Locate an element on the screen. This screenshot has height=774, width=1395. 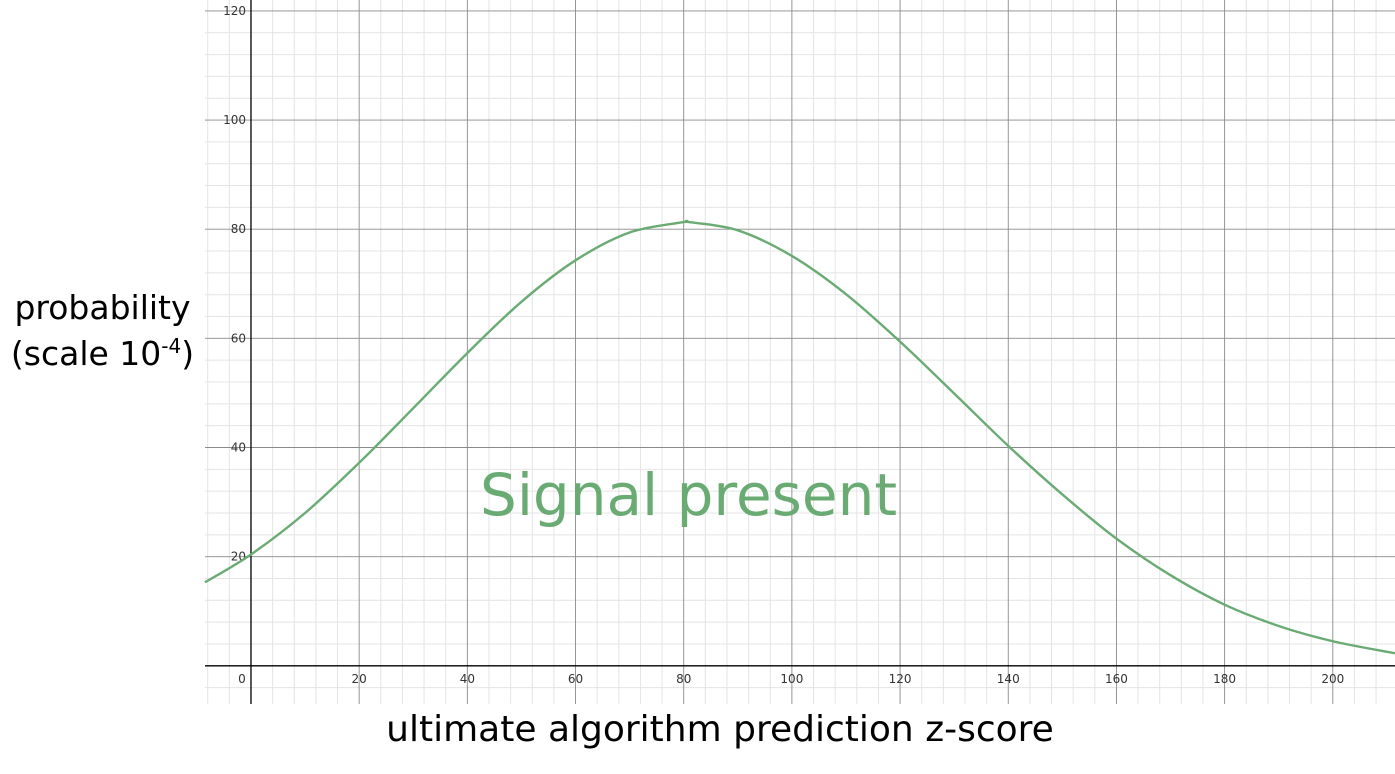
x-tick-label: 100 is located at coordinates (791, 679).